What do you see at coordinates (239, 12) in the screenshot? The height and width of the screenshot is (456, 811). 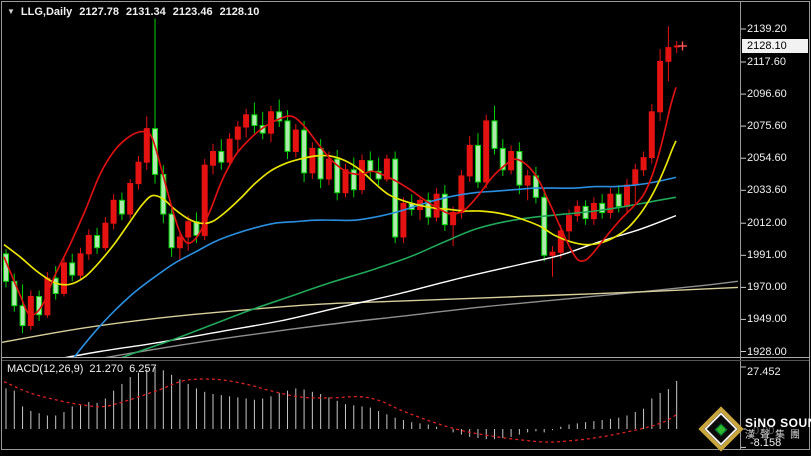 I see `ohlc-close: 2128.10` at bounding box center [239, 12].